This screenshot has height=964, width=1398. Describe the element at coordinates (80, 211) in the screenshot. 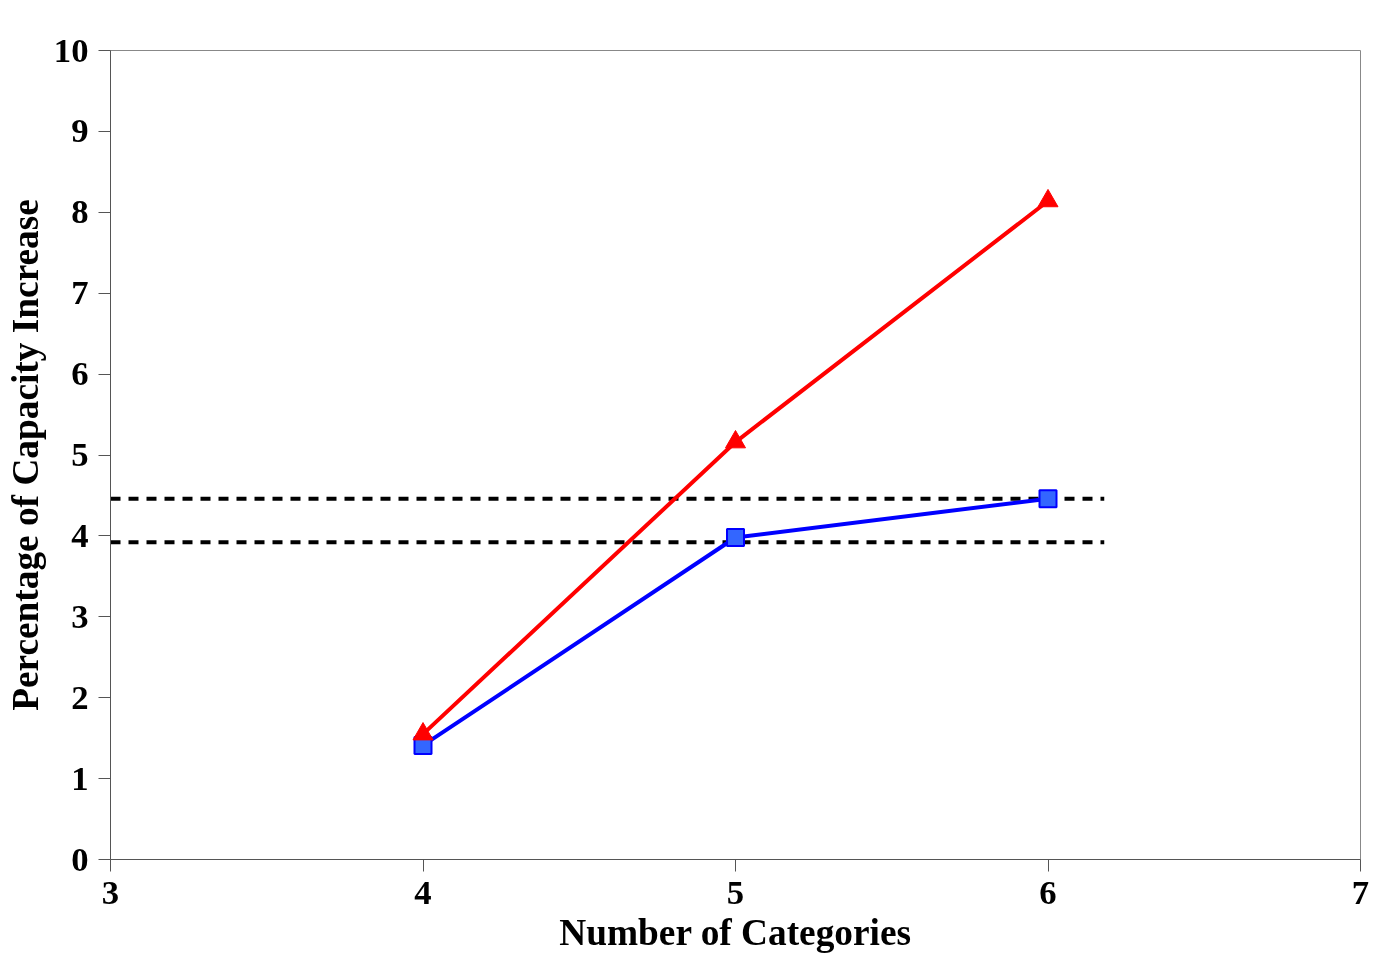

I see `y-tick-label: 8` at that location.